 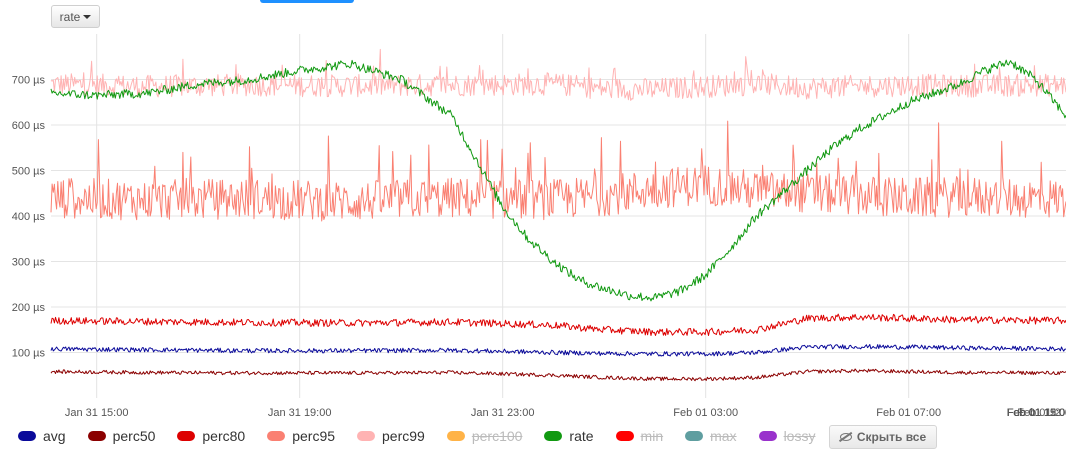 I want to click on legend-item-perc100: perc100, so click(x=484, y=436).